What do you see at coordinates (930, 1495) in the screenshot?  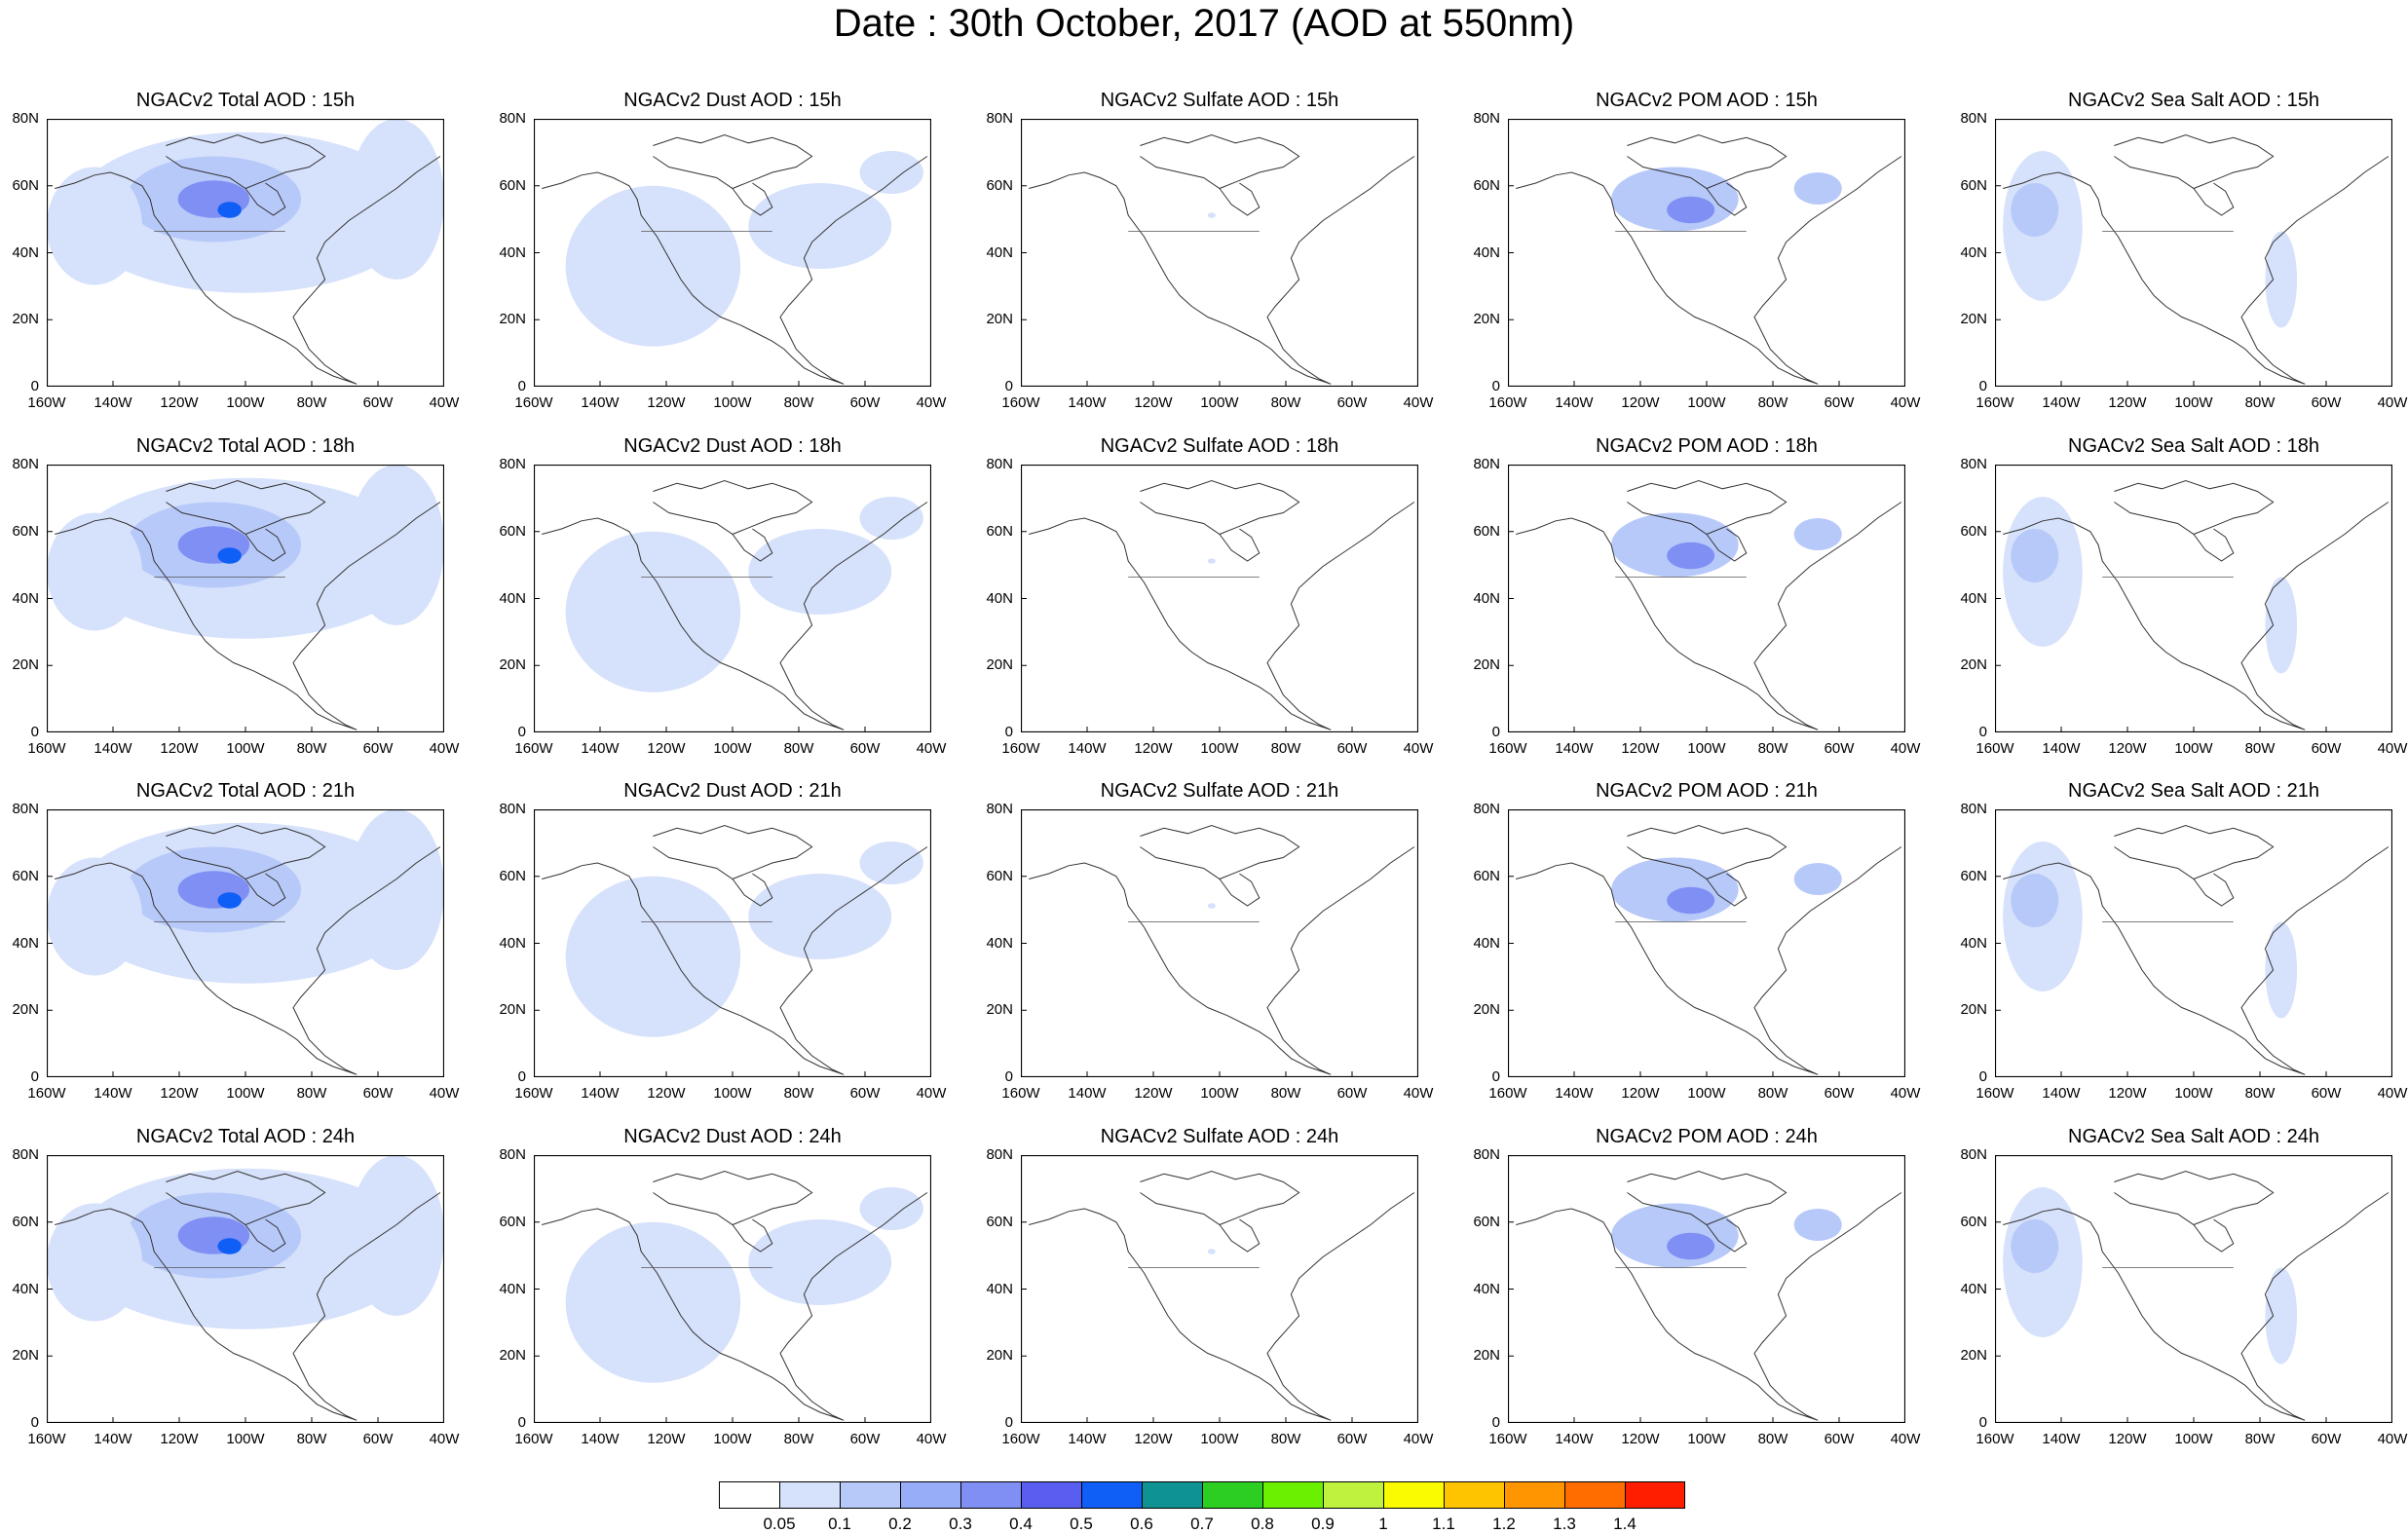 I see `colorbar-swatch` at bounding box center [930, 1495].